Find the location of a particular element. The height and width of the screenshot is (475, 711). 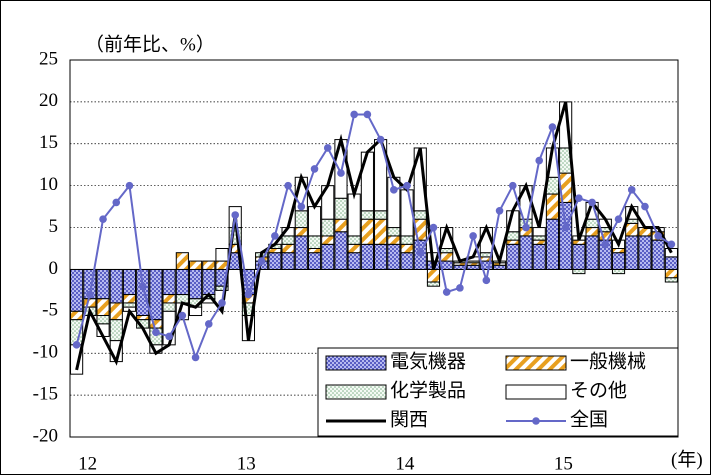

legend-label: 全国 is located at coordinates (589, 419).